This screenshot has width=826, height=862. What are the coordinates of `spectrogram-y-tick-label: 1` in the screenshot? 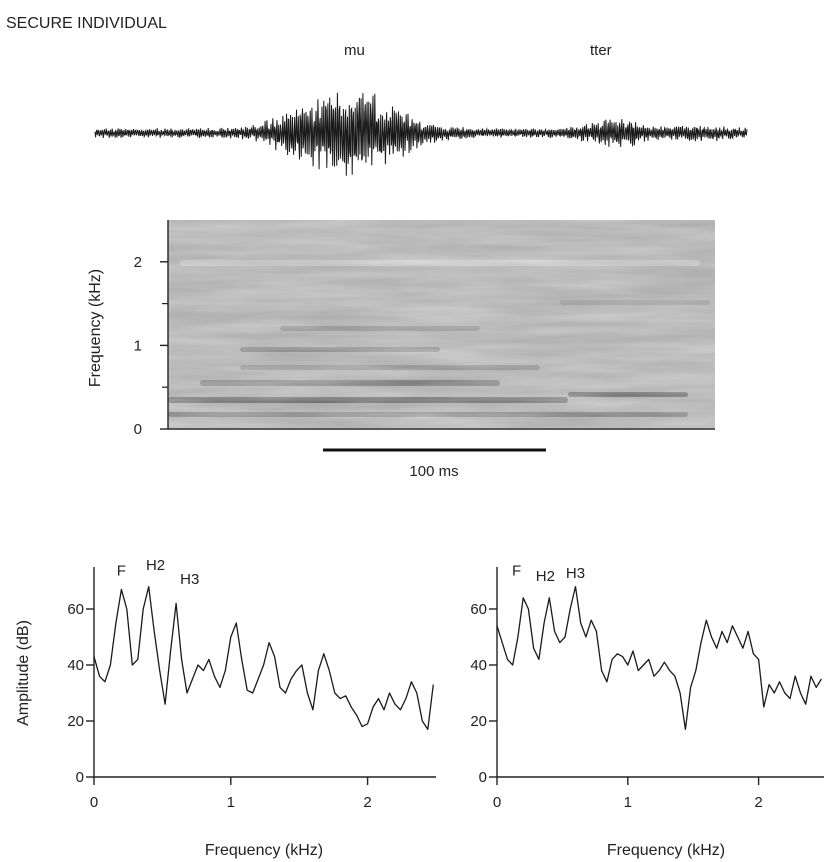 It's located at (138, 345).